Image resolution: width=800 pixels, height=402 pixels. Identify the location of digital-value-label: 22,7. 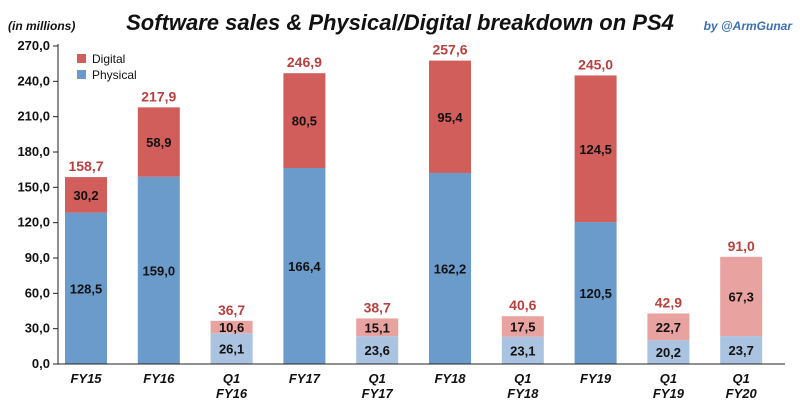
(668, 327).